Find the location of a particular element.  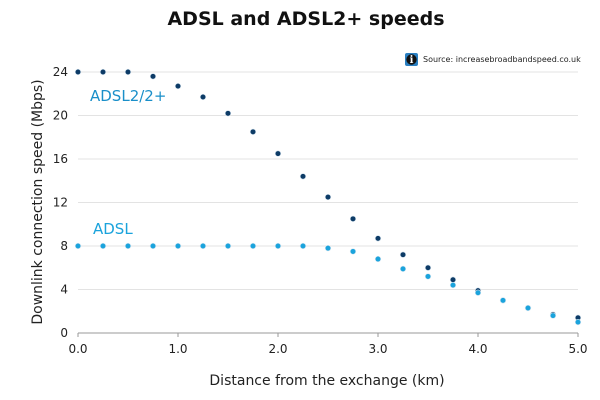

y-tick-label-4: 16 is located at coordinates (60, 159).